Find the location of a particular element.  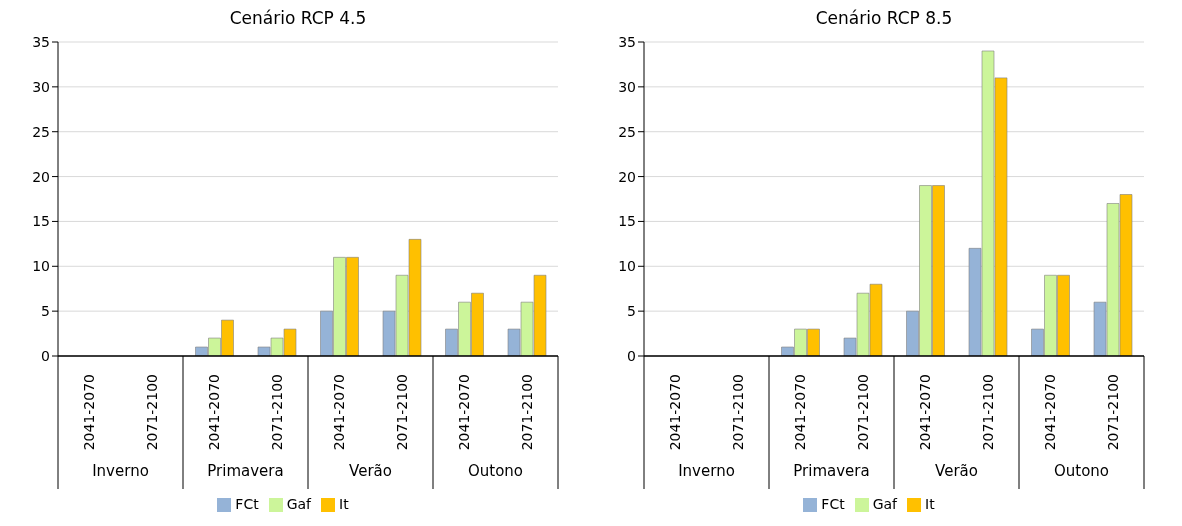

chart-title: Cenário RCP 4.5 is located at coordinates (298, 19).